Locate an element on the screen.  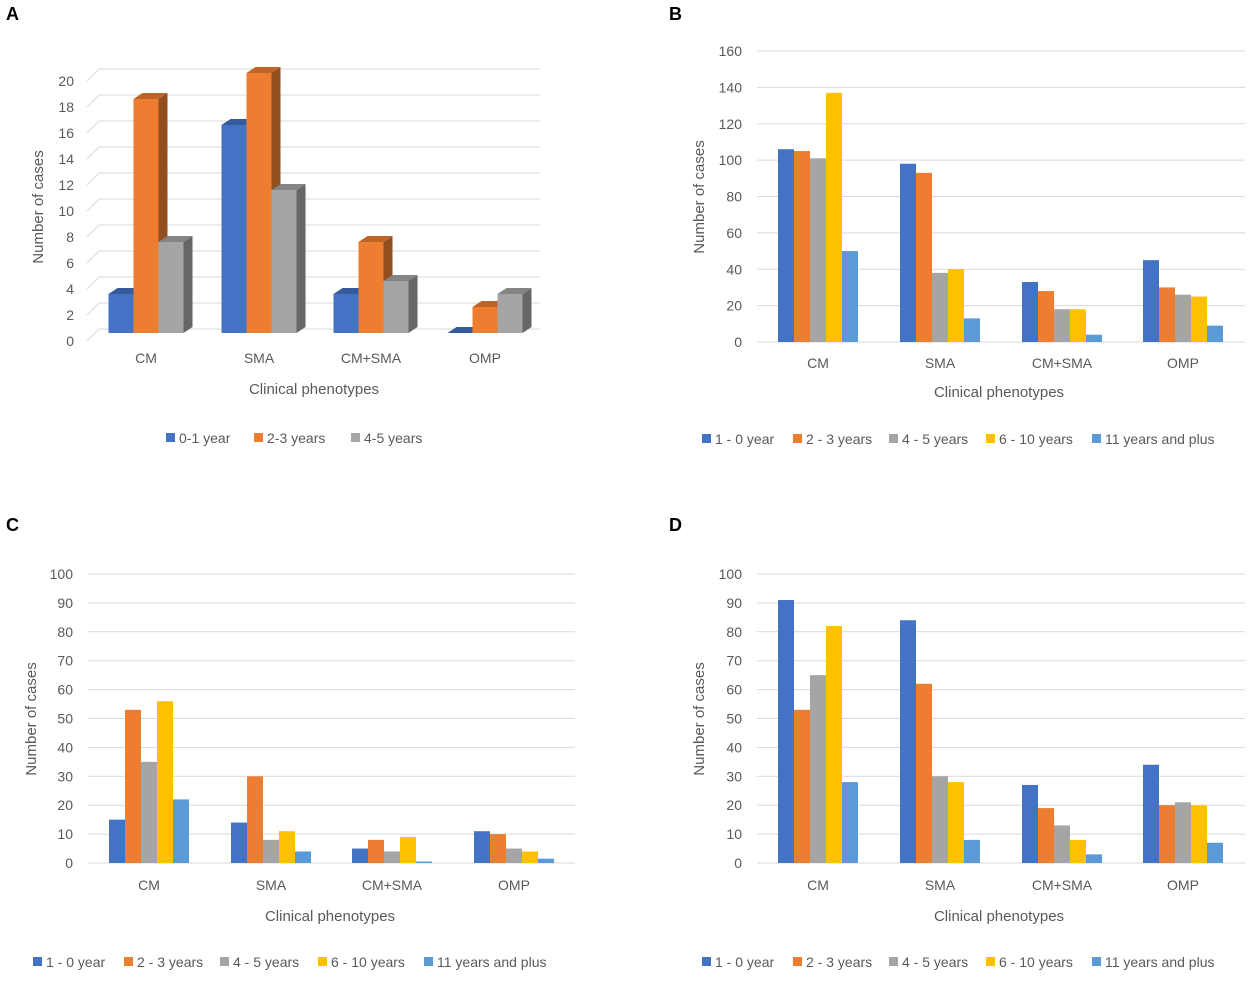
y-ticks-d: 0 10 20 30 40 50 60 70 80 90 100 is located at coordinates (731, 718).